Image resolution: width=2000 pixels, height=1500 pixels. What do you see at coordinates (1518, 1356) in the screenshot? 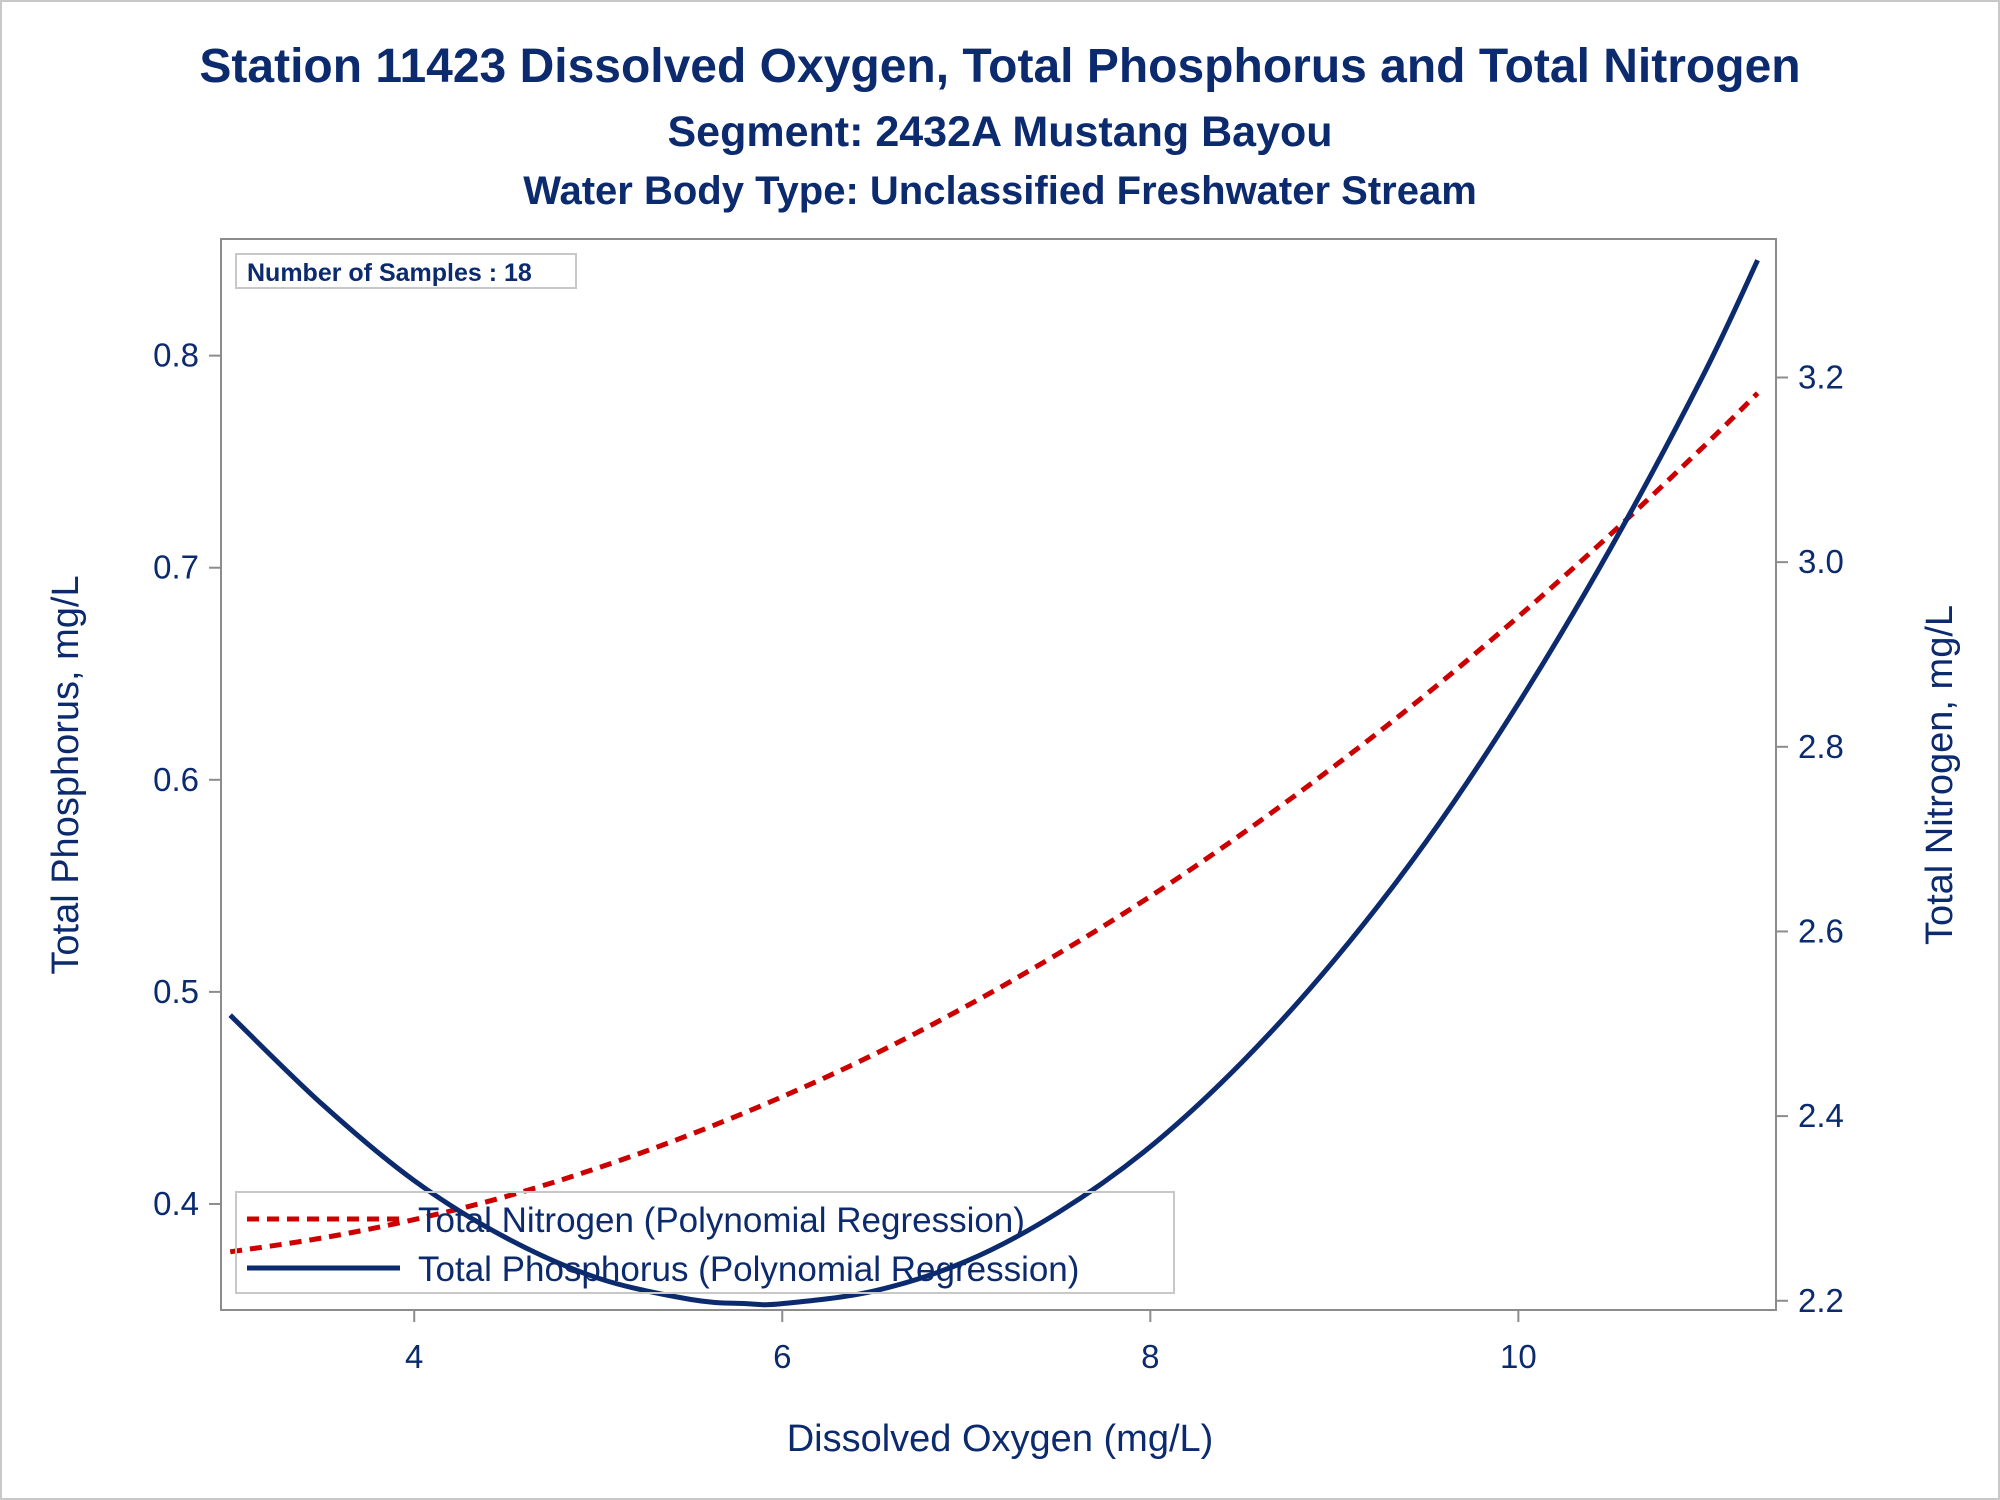
I see `x-tick-label-3: 10` at bounding box center [1518, 1356].